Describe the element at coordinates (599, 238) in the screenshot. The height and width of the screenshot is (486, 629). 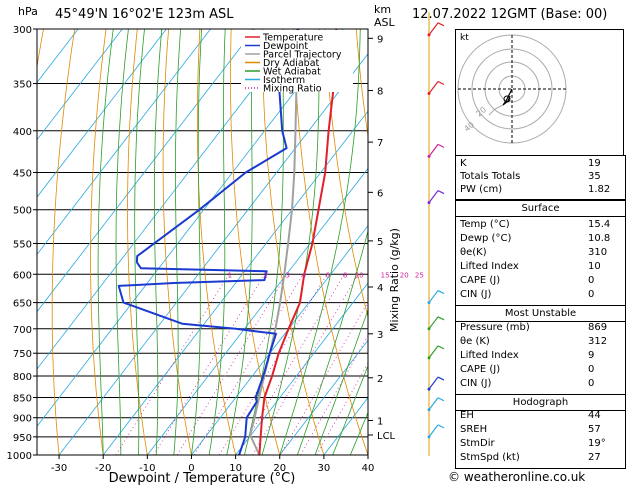
I see `surface-dewp-value: 10.8` at that location.